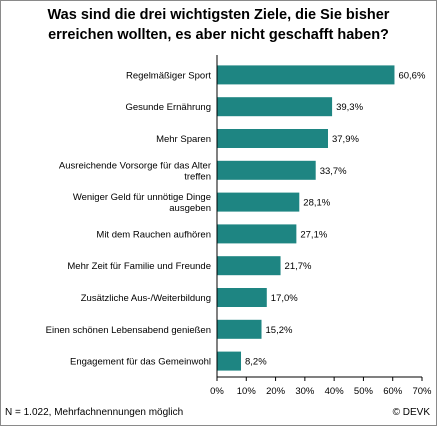 The height and width of the screenshot is (426, 437). What do you see at coordinates (217, 391) in the screenshot?
I see `x-tick-label: 0%` at bounding box center [217, 391].